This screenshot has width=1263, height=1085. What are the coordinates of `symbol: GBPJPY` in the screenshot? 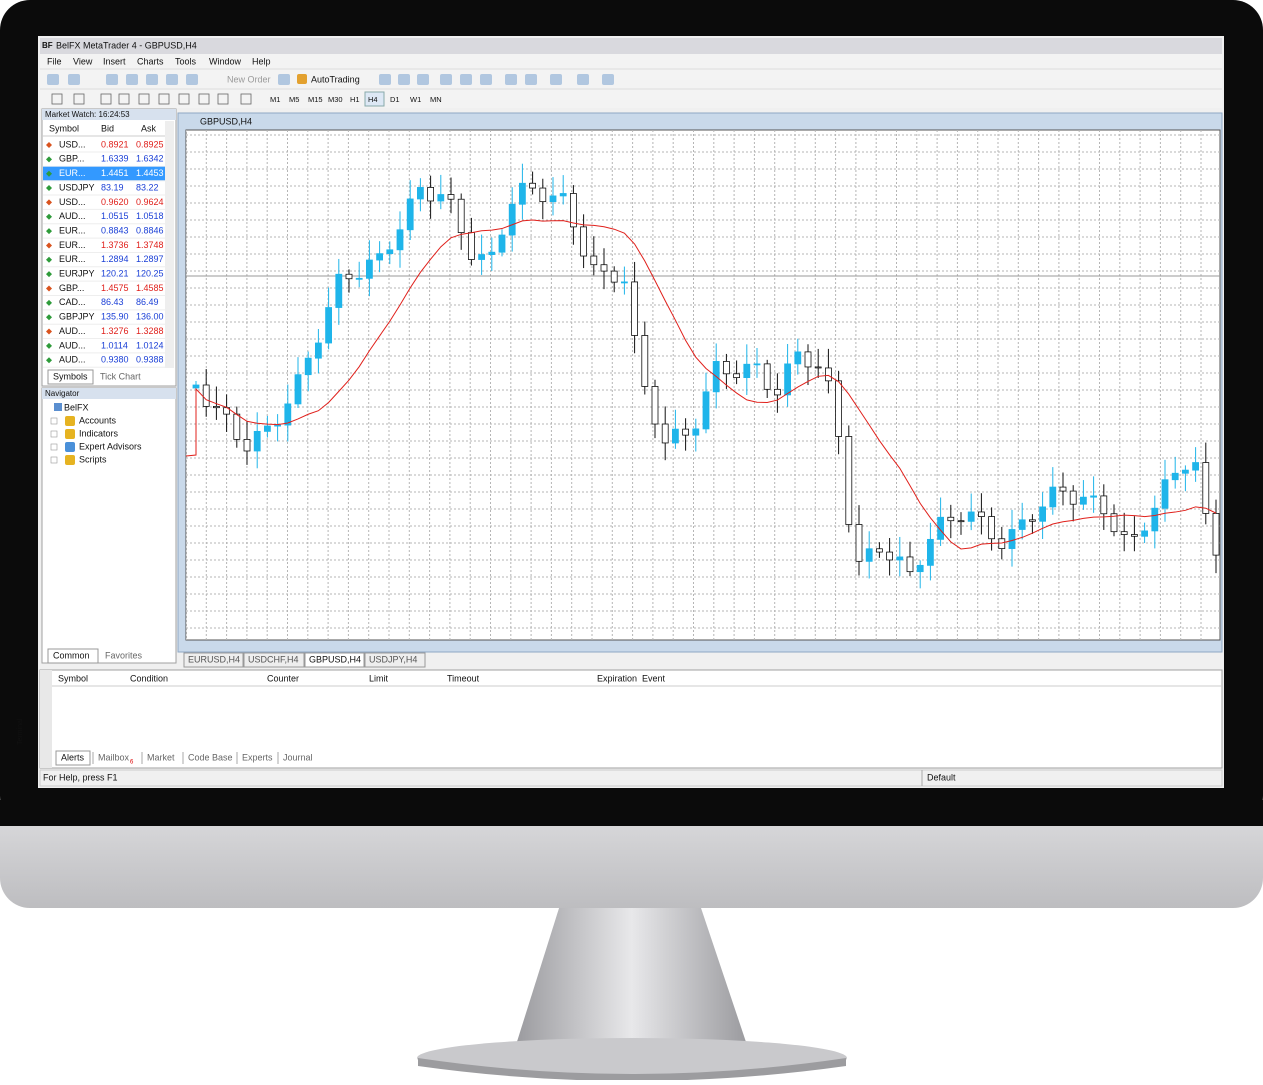 It's located at (77, 317).